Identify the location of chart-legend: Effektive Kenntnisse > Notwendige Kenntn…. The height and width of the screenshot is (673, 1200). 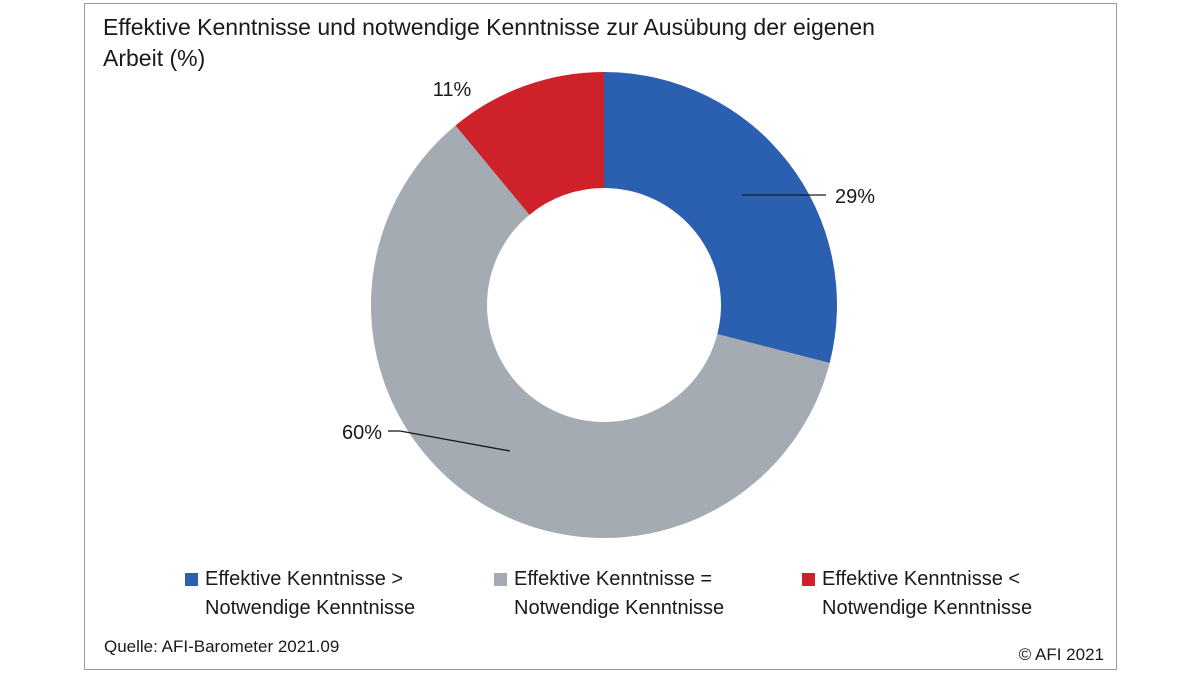
(600, 595).